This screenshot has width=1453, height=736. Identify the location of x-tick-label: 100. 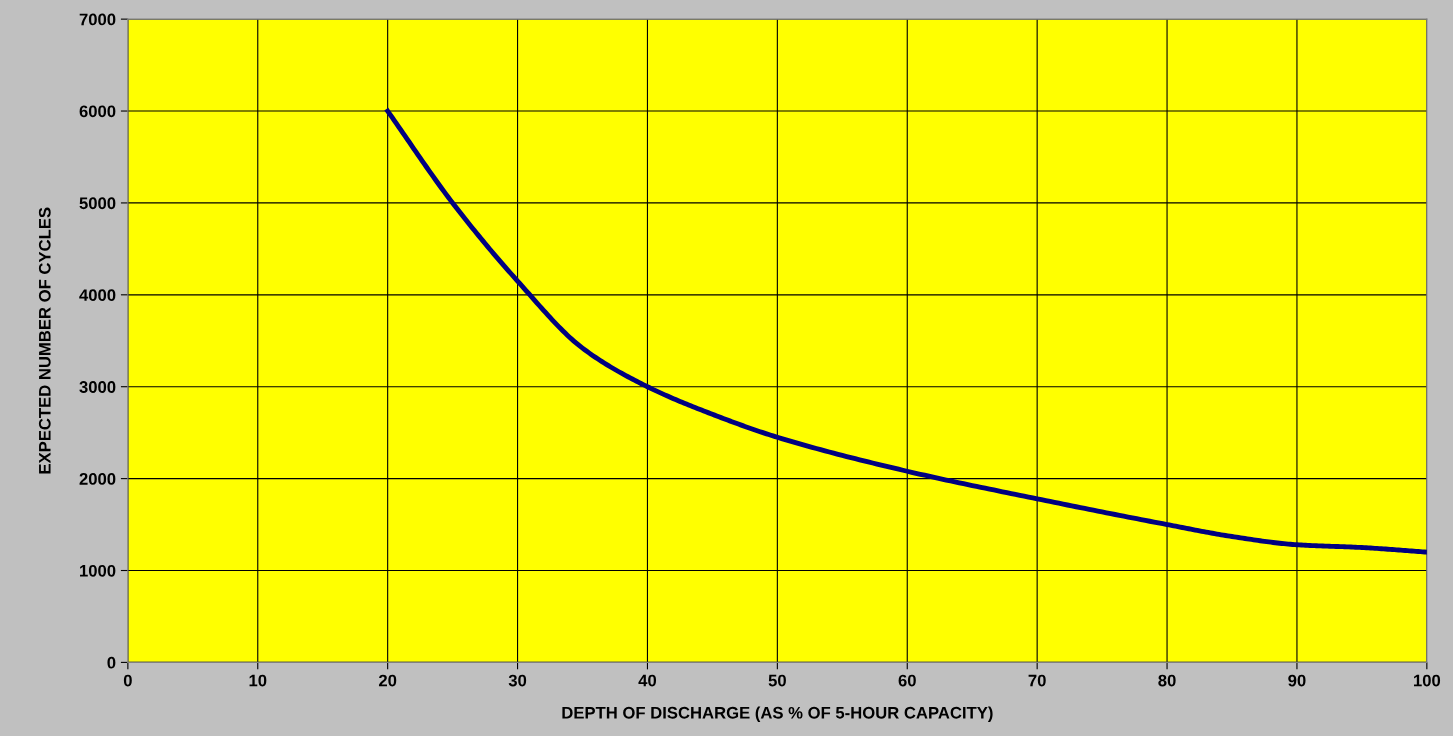
(1427, 680).